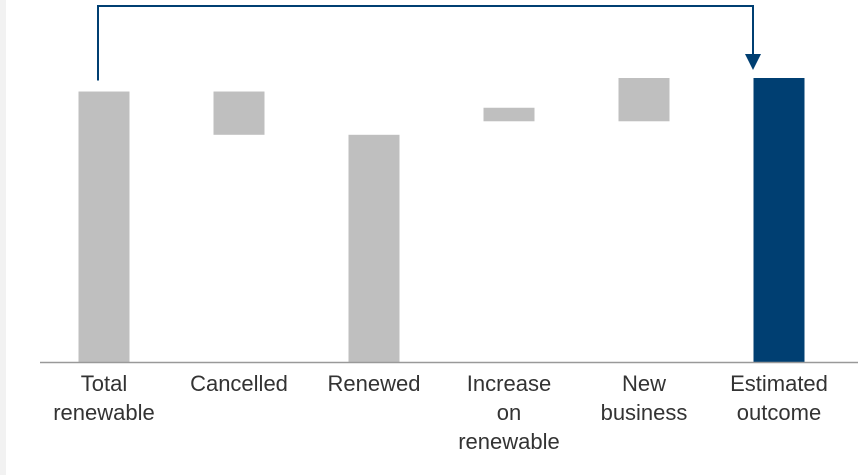 The image size is (858, 475). I want to click on connector-line, so click(425, 43).